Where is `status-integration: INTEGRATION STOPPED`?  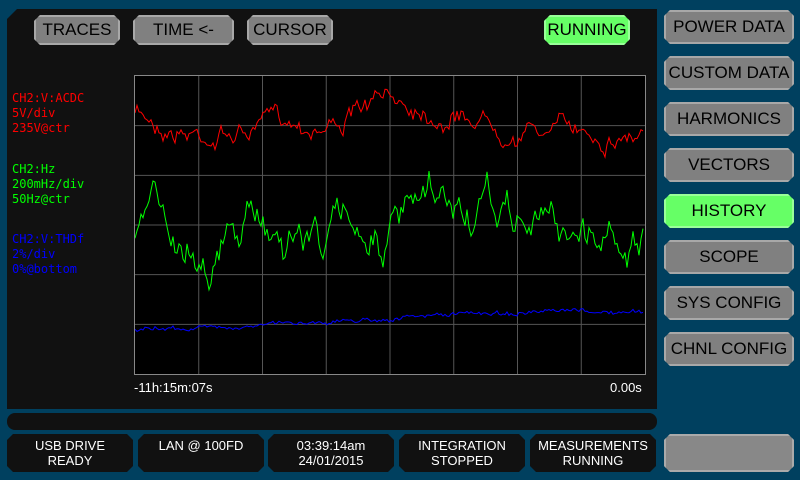 status-integration: INTEGRATION STOPPED is located at coordinates (462, 453).